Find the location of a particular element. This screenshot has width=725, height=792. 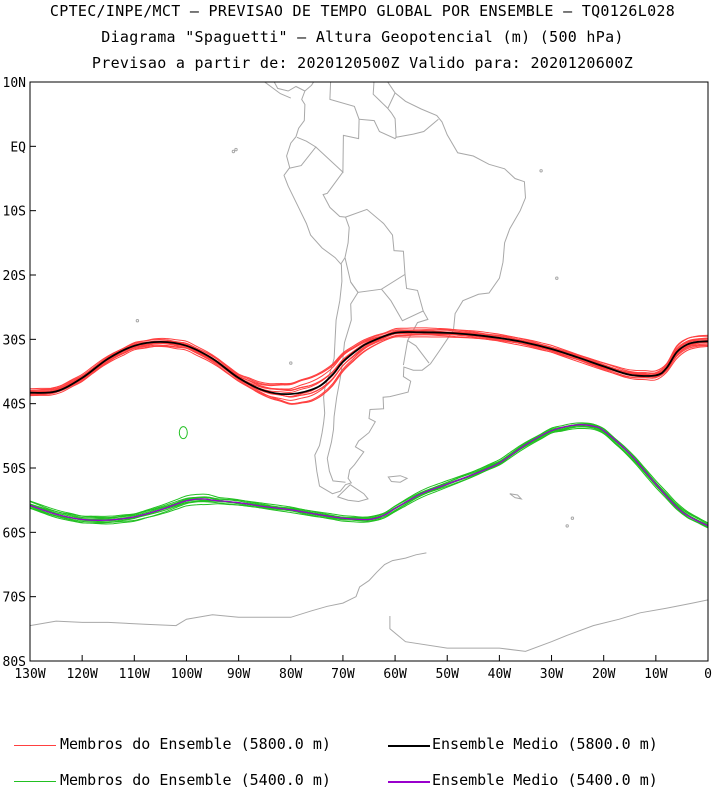

south-georgia is located at coordinates (516, 496).